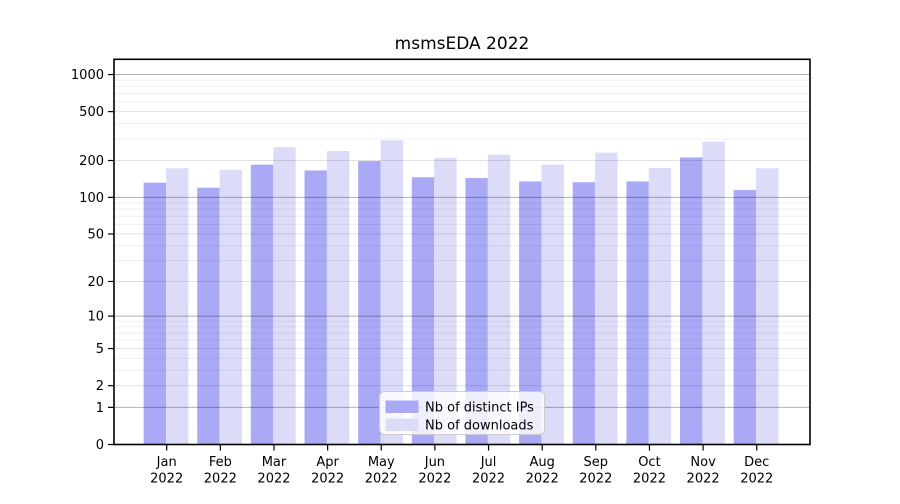 Image resolution: width=900 pixels, height=504 pixels. I want to click on legend-swatch-ips, so click(402, 406).